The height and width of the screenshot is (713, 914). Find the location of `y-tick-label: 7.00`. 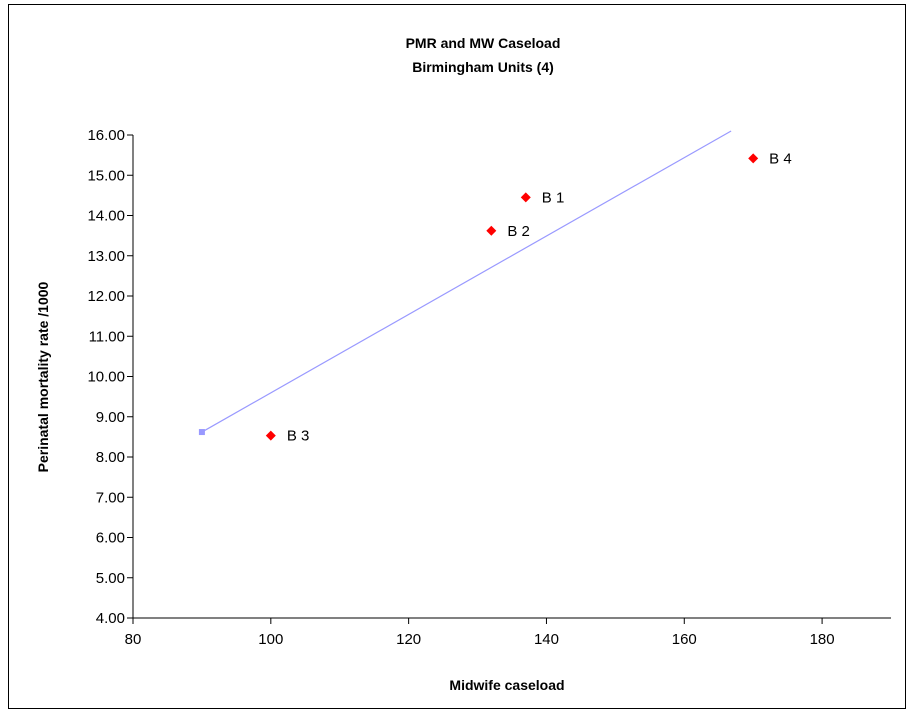

y-tick-label: 7.00 is located at coordinates (110, 497).